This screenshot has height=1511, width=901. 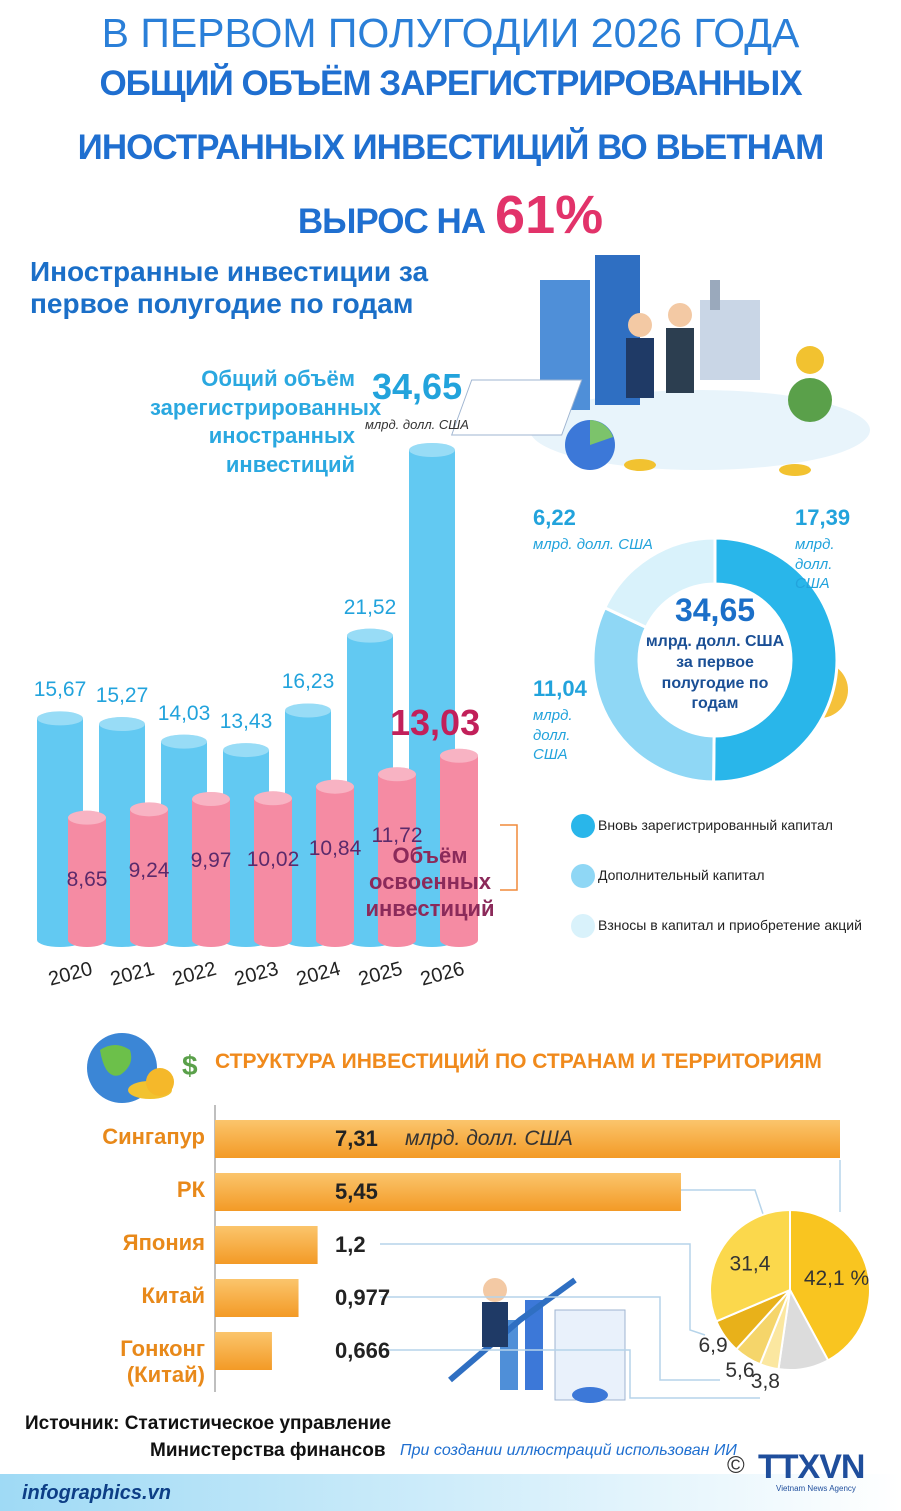 What do you see at coordinates (430, 882) in the screenshot?
I see `legend-label: Объём освоенных инвестиций` at bounding box center [430, 882].